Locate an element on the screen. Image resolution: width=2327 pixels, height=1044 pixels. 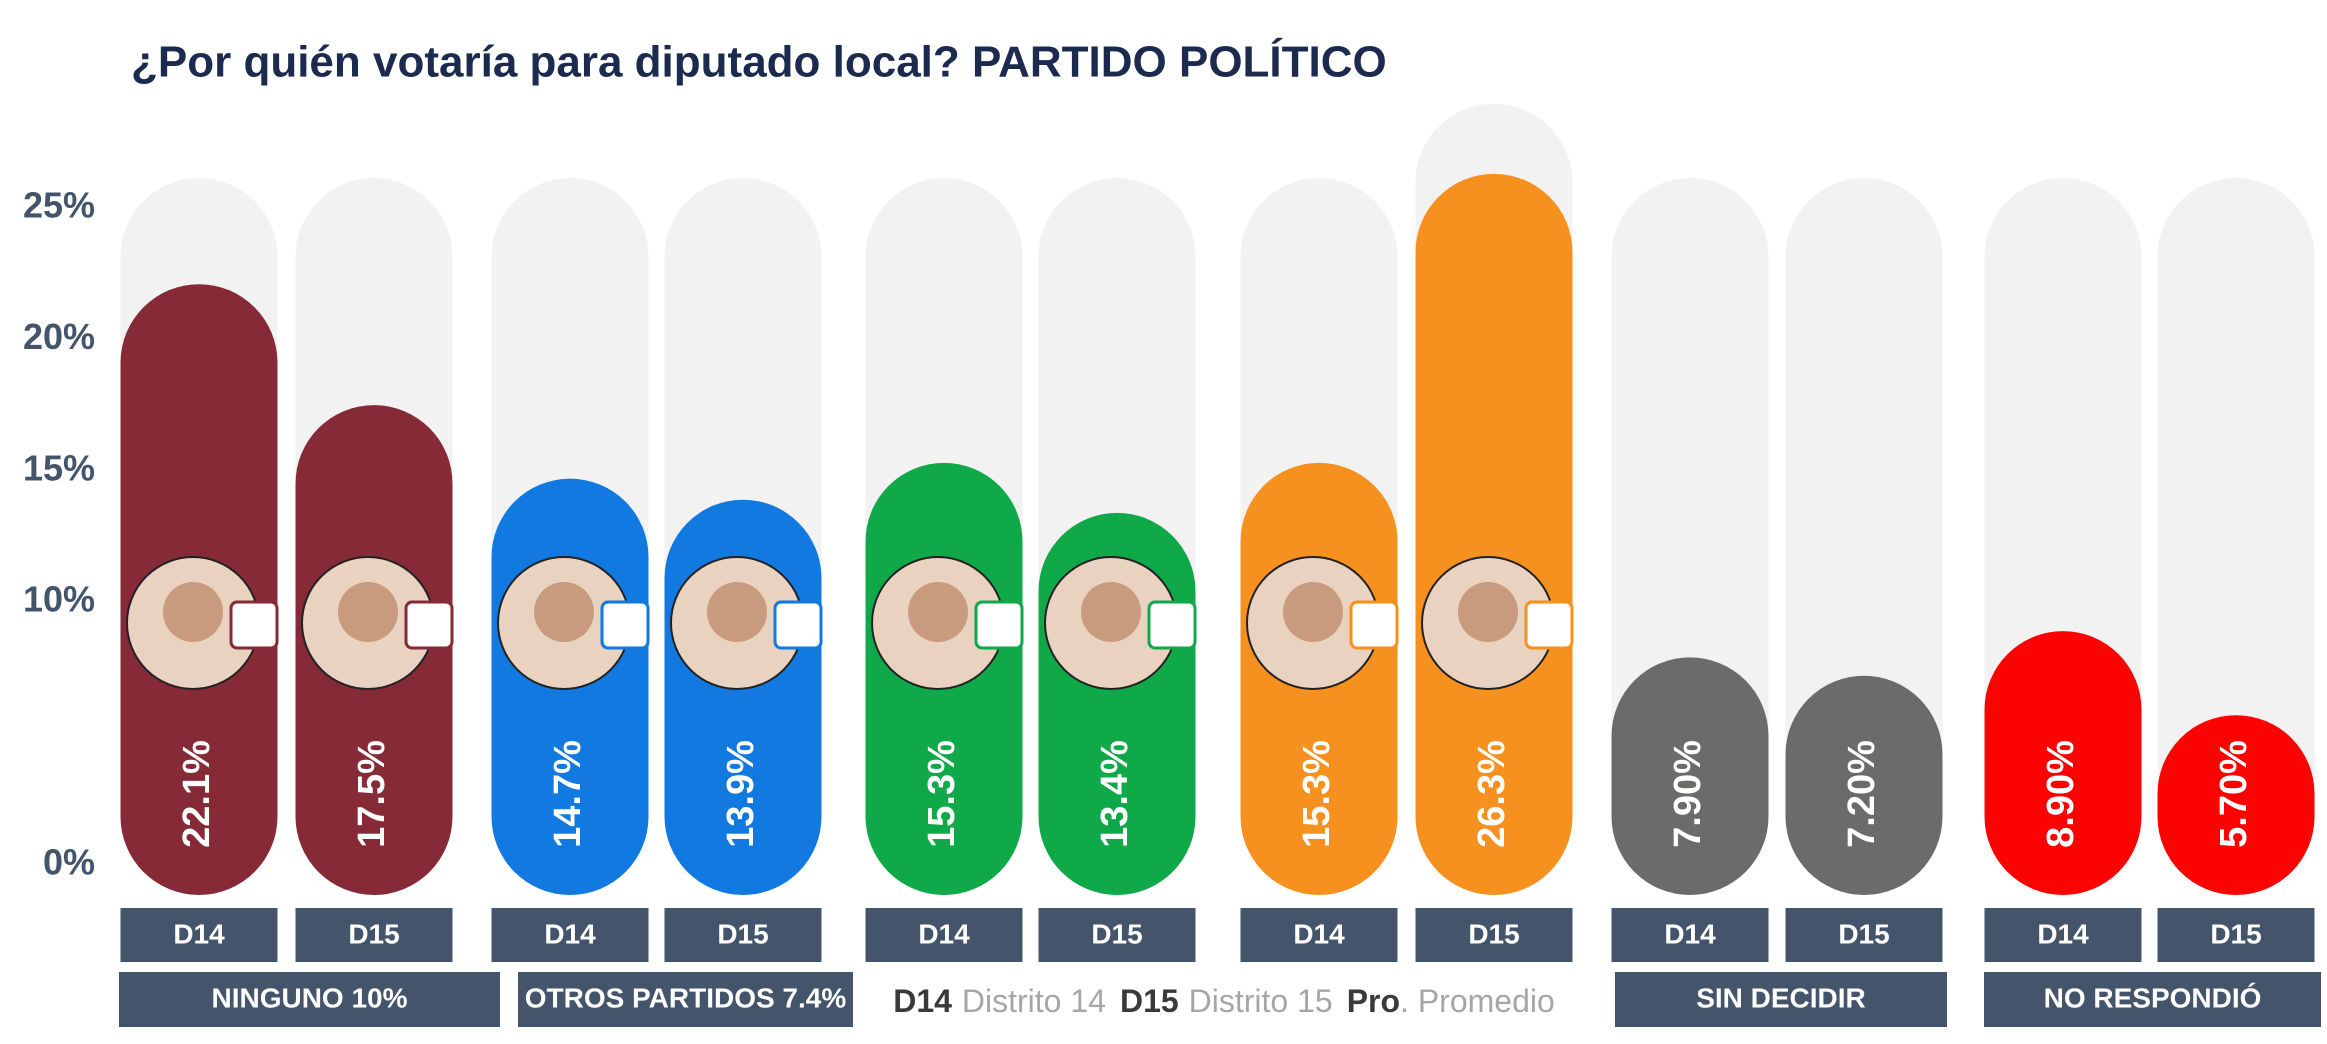
y-tick-label: 10% is located at coordinates (59, 599).